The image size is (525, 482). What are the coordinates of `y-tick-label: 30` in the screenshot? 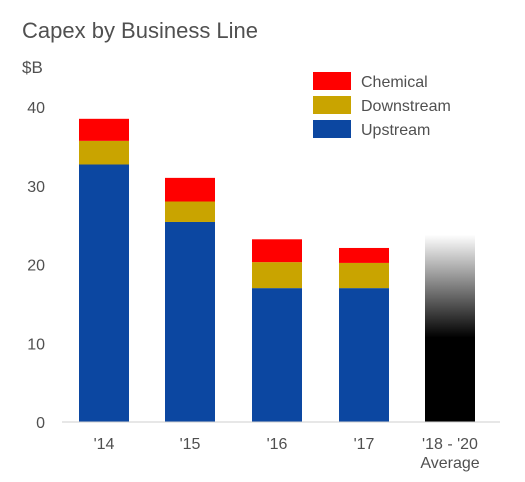 It's located at (36, 187).